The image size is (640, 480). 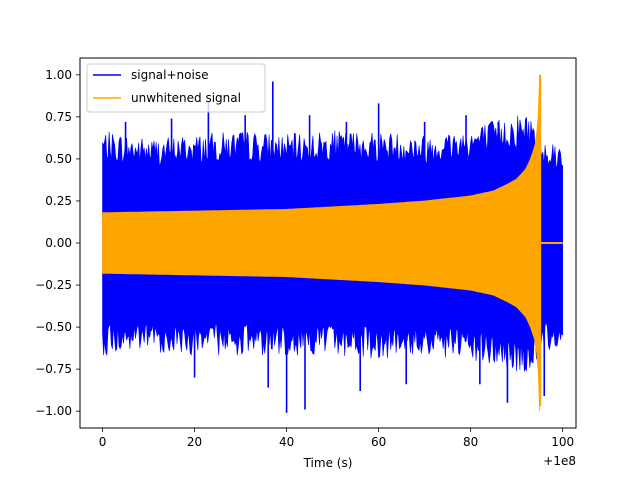 I want to click on legend: signal+noise unwhitened signal, so click(x=176, y=88).